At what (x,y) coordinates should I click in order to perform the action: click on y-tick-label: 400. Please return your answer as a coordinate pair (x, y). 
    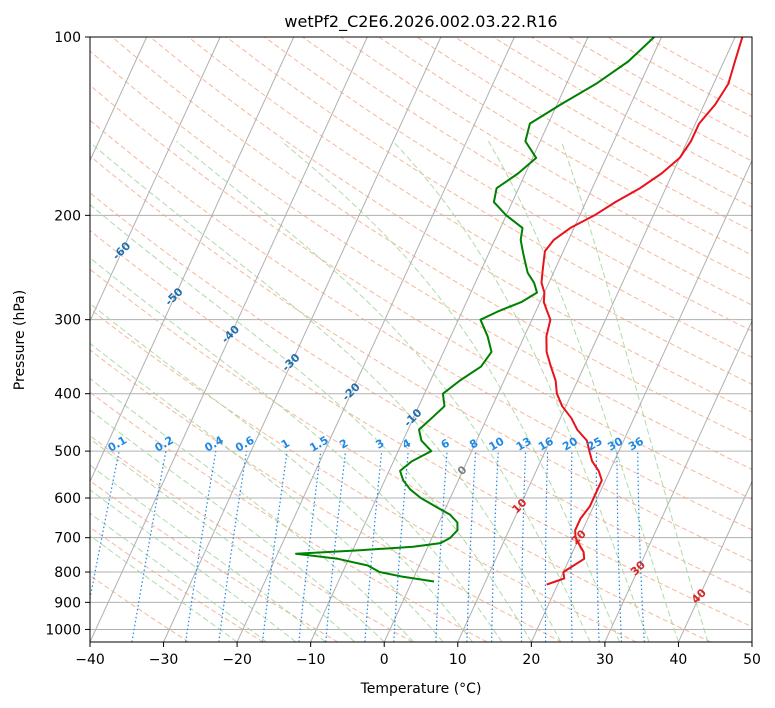
    Looking at the image, I should click on (67, 395).